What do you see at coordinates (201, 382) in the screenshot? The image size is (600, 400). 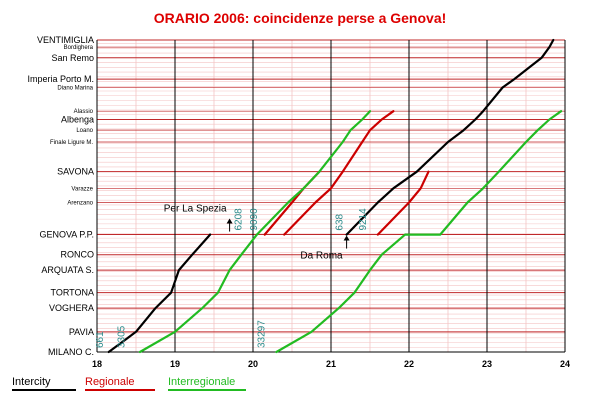 I see `legend-label: Interregionale` at bounding box center [201, 382].